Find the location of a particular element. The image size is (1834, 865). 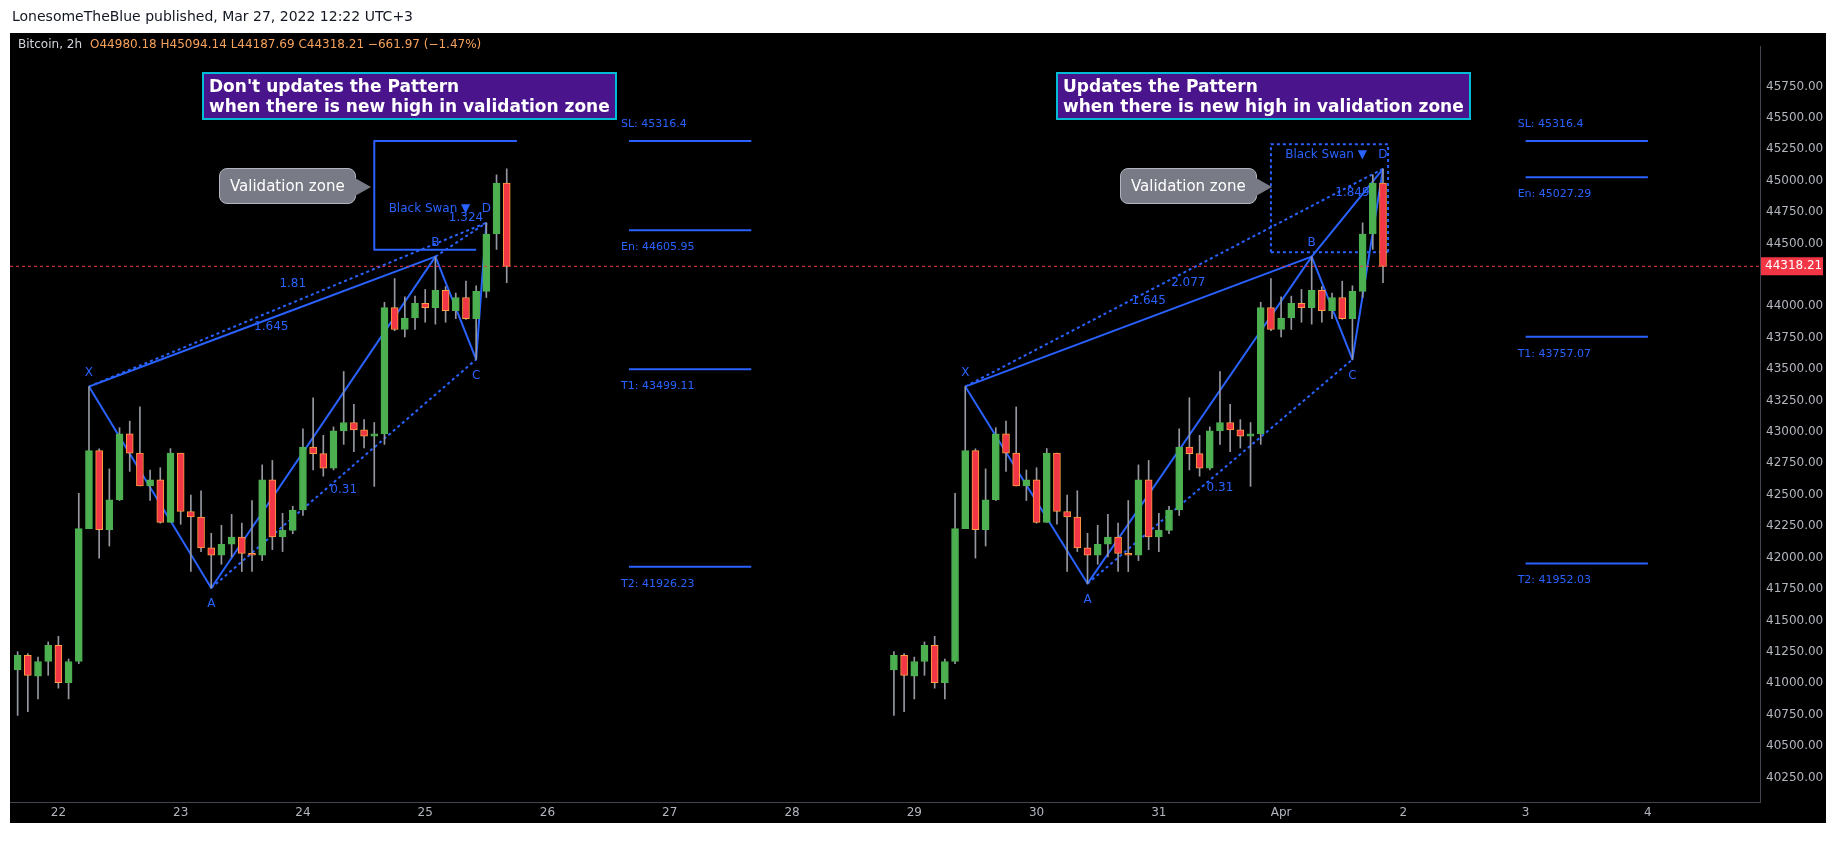

text: LonesomeTheBlue published, Mar 27, 2022 12:22 UTC+3 is located at coordinates (213, 16).